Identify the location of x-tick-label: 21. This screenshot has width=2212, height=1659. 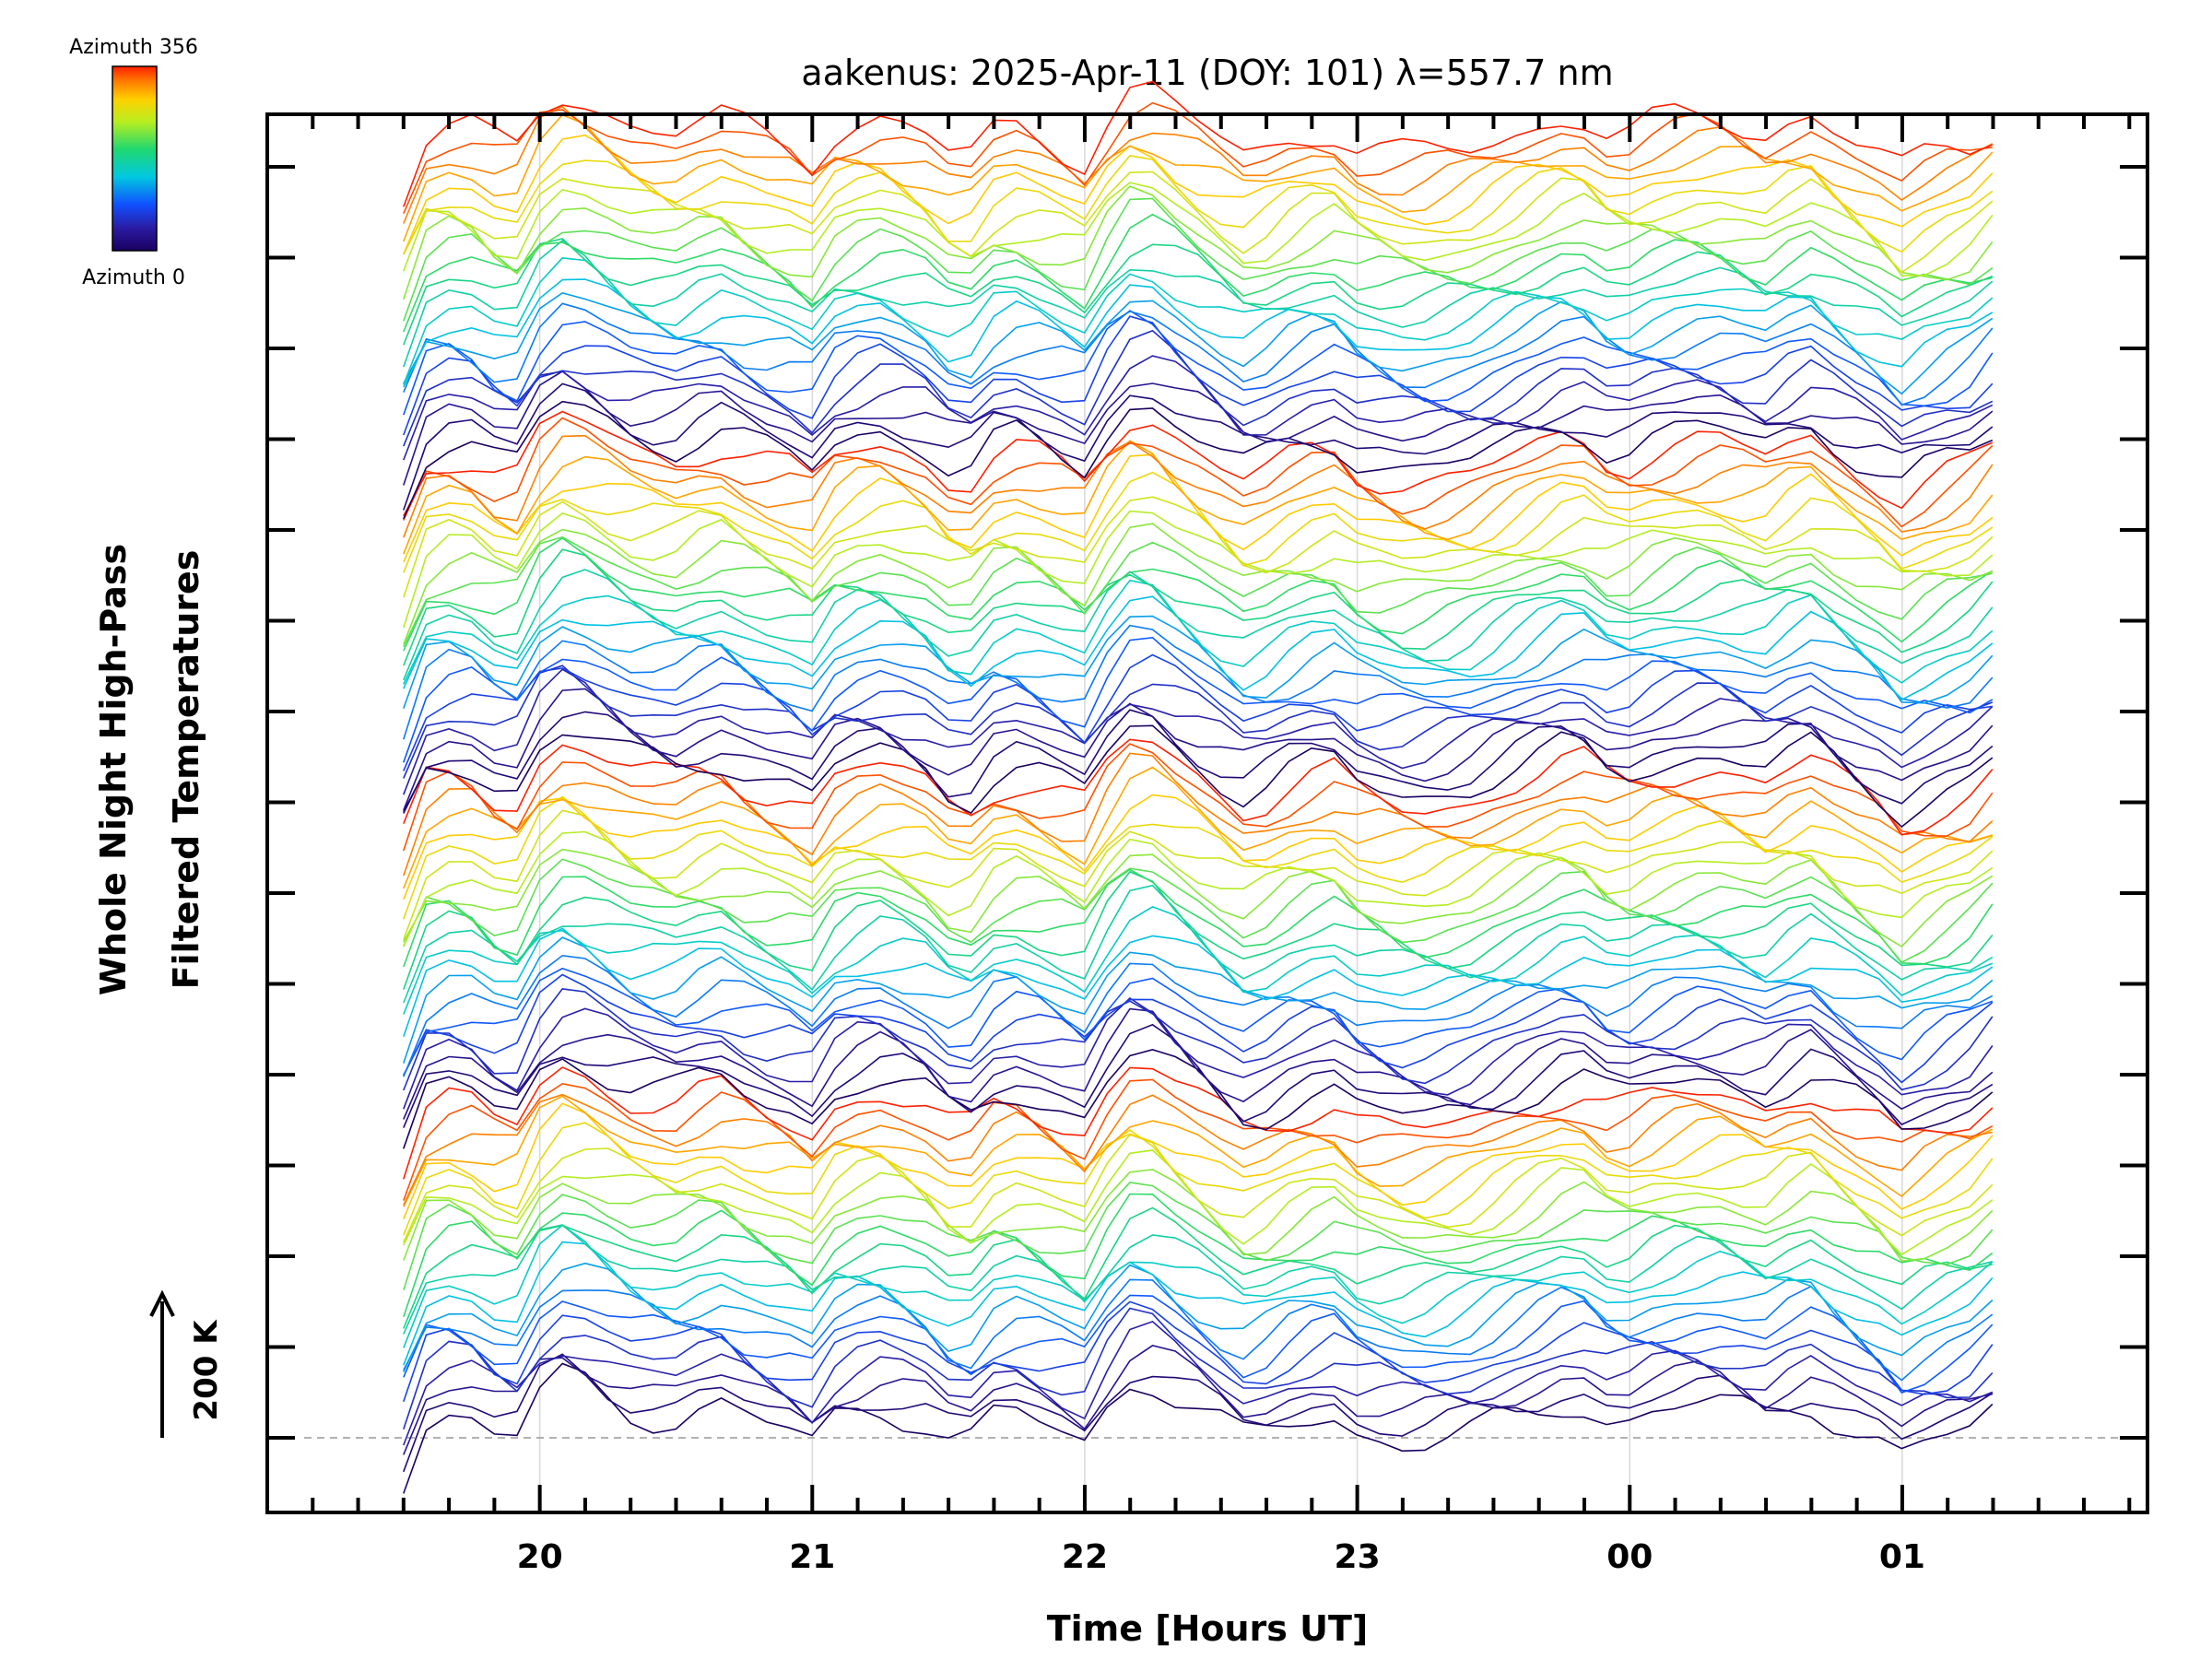
(812, 1557).